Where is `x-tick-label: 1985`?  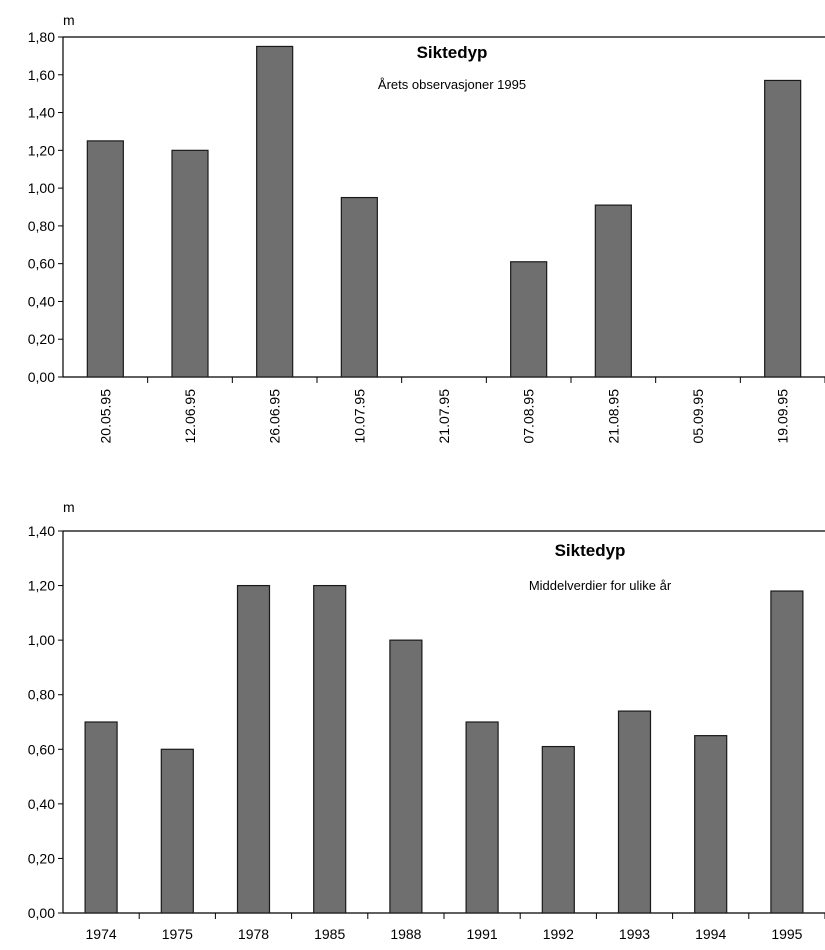
x-tick-label: 1985 is located at coordinates (329, 934).